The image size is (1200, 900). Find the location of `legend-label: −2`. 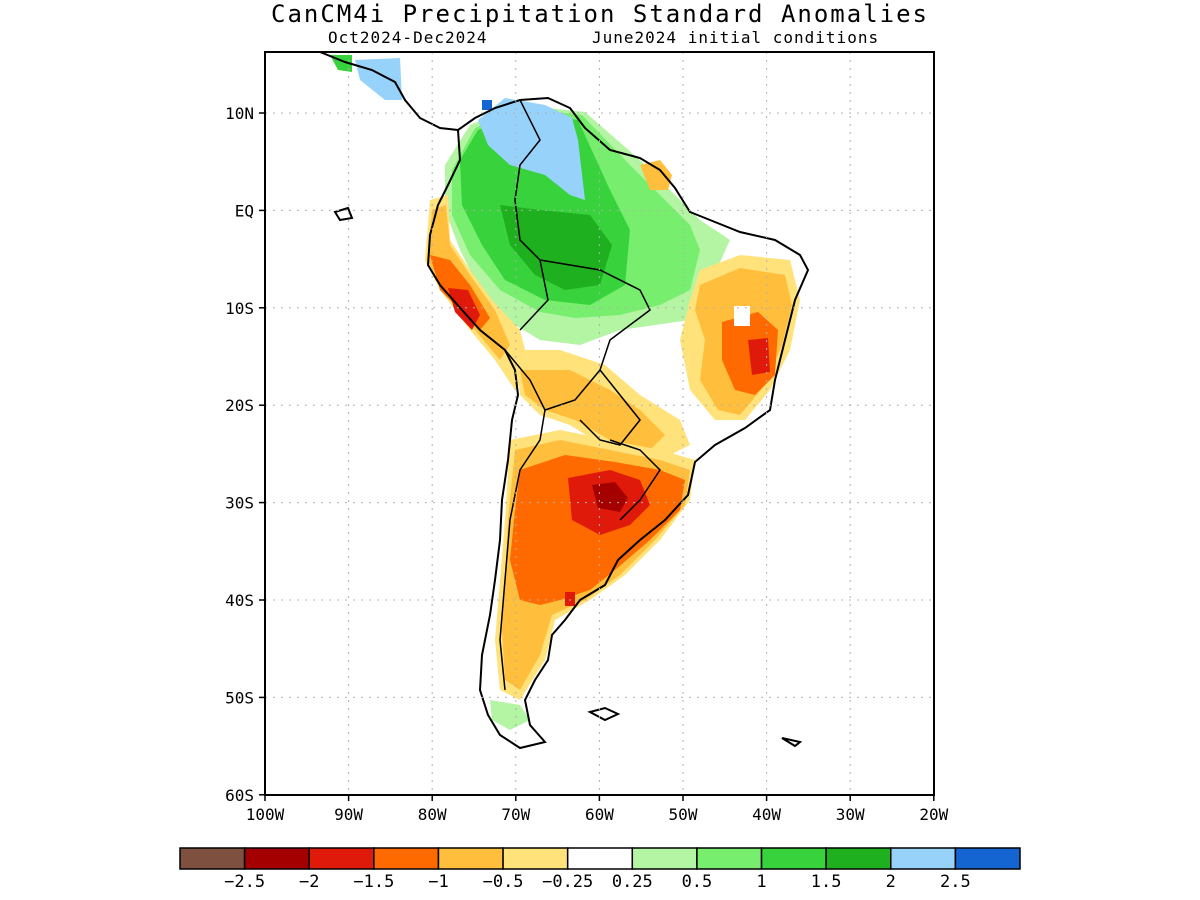

legend-label: −2 is located at coordinates (309, 882).